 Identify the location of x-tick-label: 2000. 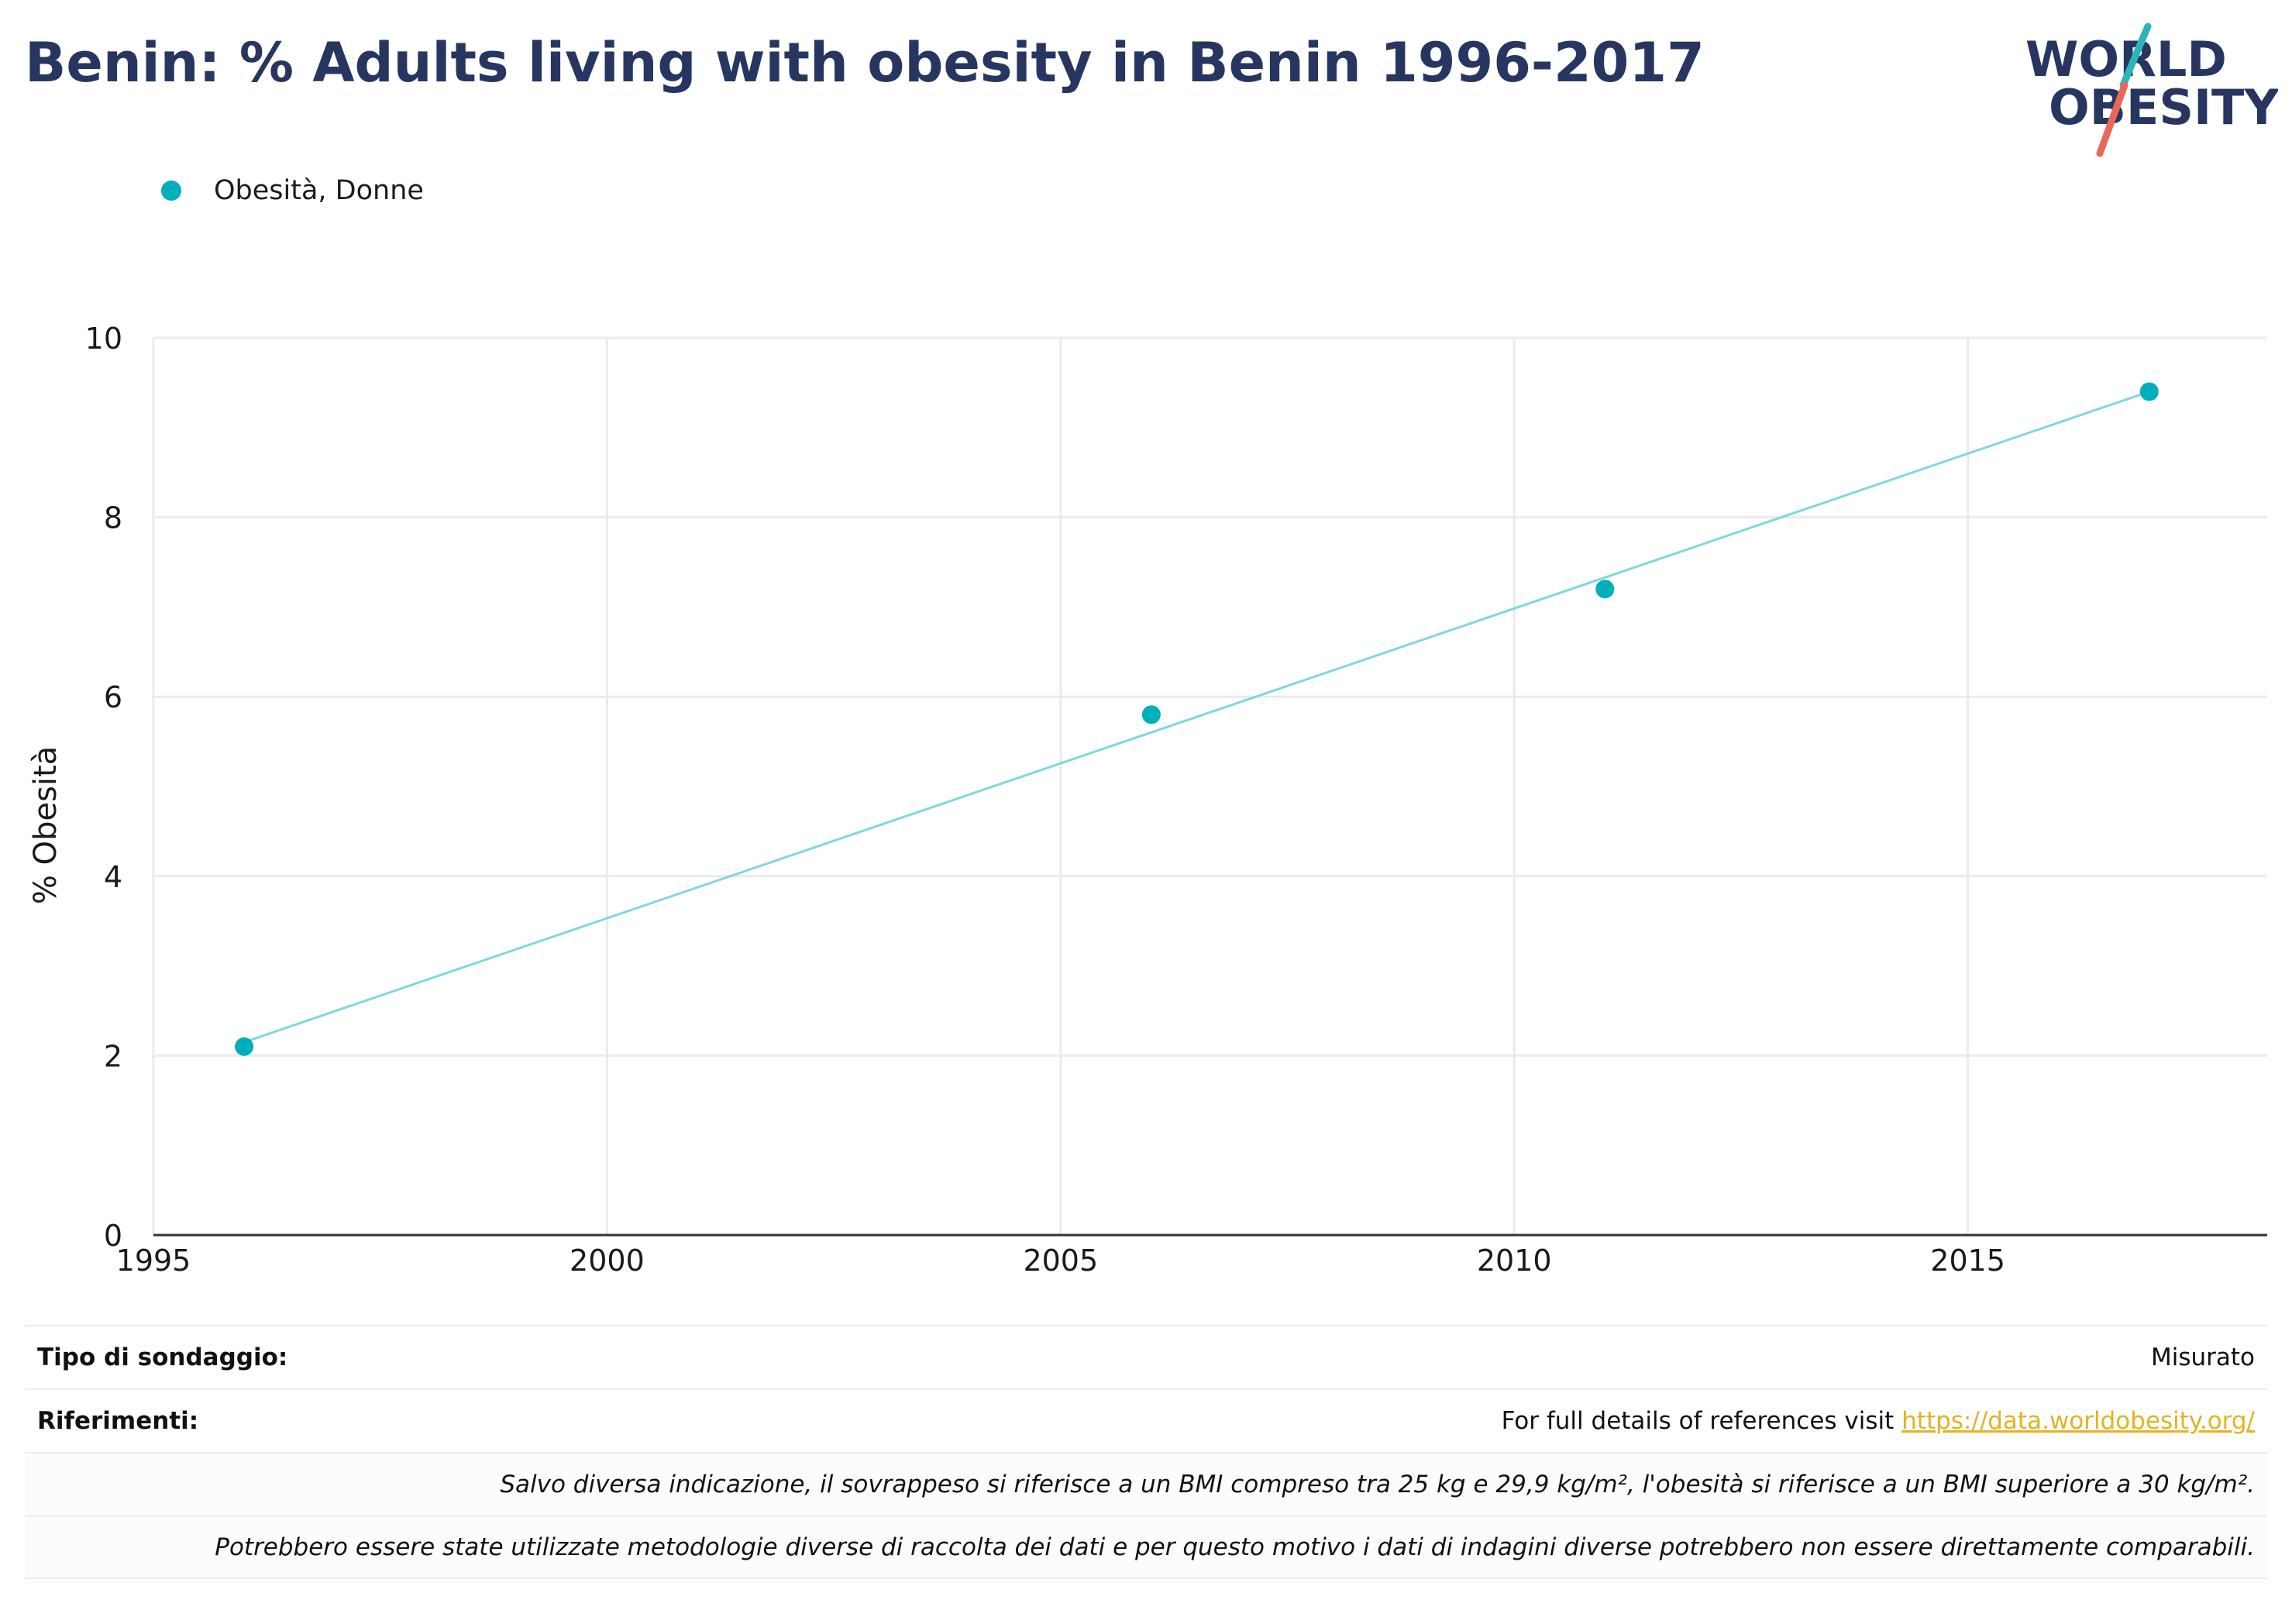
(607, 1261).